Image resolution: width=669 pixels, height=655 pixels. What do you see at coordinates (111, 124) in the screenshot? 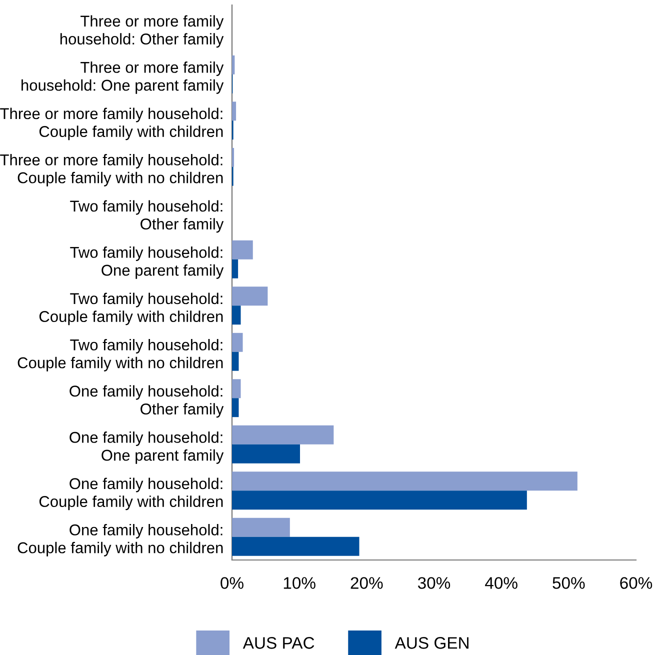
I see `y-tick-label: Three or more family household: Couple family with children` at bounding box center [111, 124].